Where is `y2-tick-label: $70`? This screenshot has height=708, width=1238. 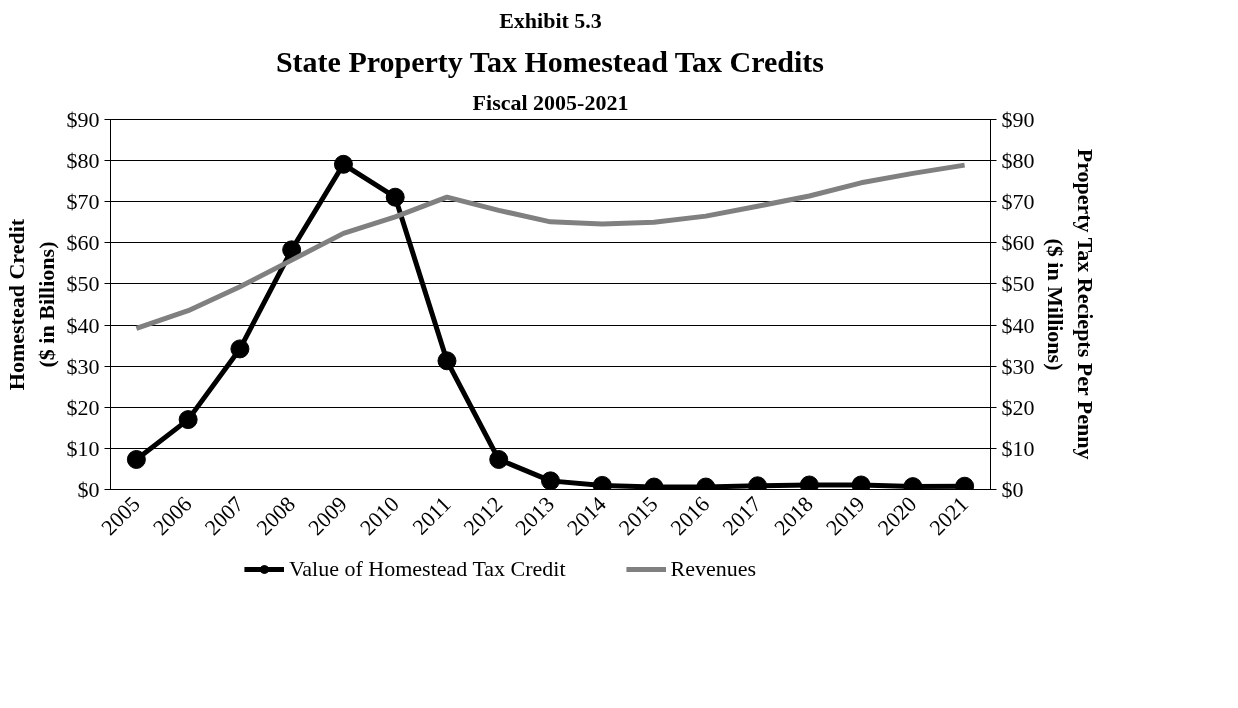
y2-tick-label: $70 is located at coordinates (1018, 202).